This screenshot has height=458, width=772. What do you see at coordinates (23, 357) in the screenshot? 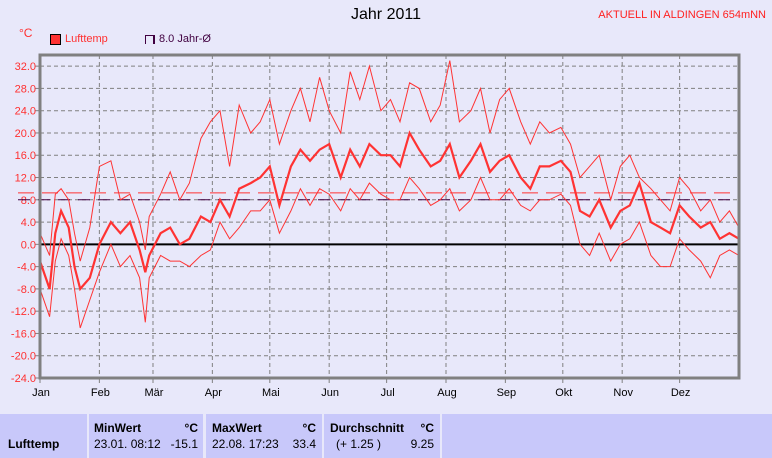
I see `y-tick-label: -20.0` at bounding box center [23, 357].